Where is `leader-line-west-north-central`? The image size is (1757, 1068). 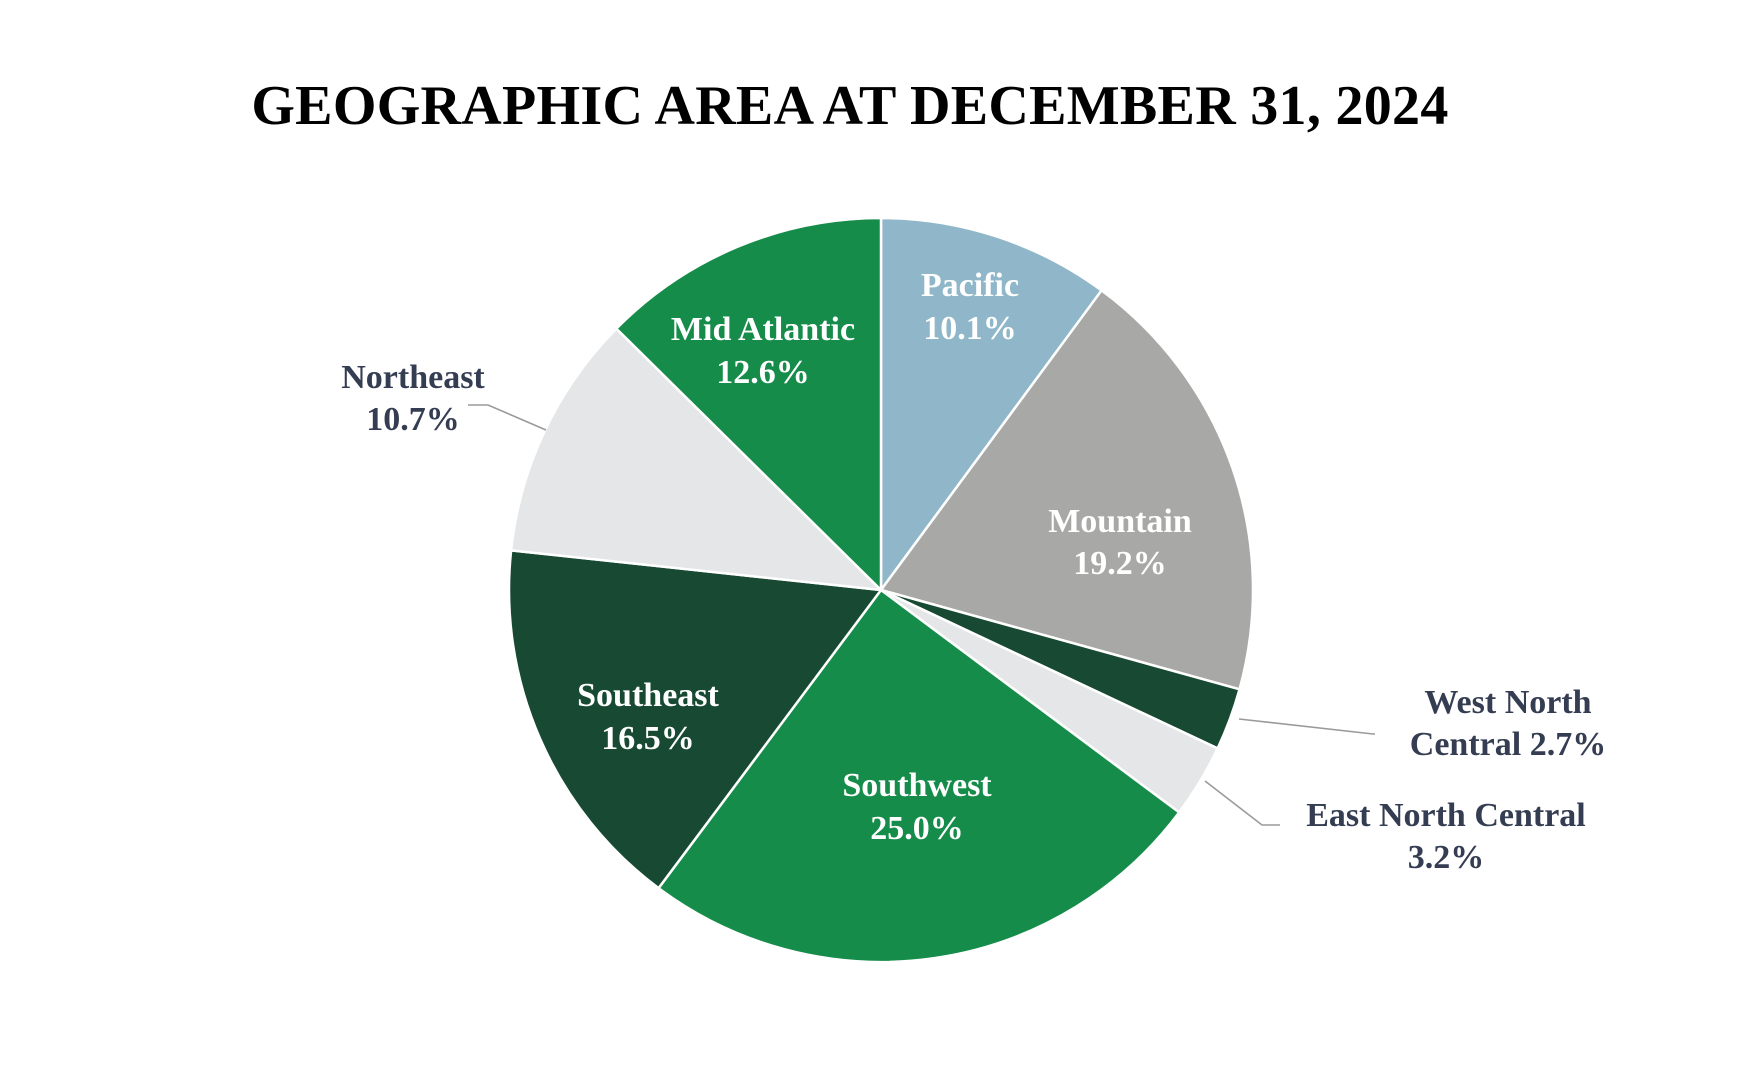 leader-line-west-north-central is located at coordinates (1306, 726).